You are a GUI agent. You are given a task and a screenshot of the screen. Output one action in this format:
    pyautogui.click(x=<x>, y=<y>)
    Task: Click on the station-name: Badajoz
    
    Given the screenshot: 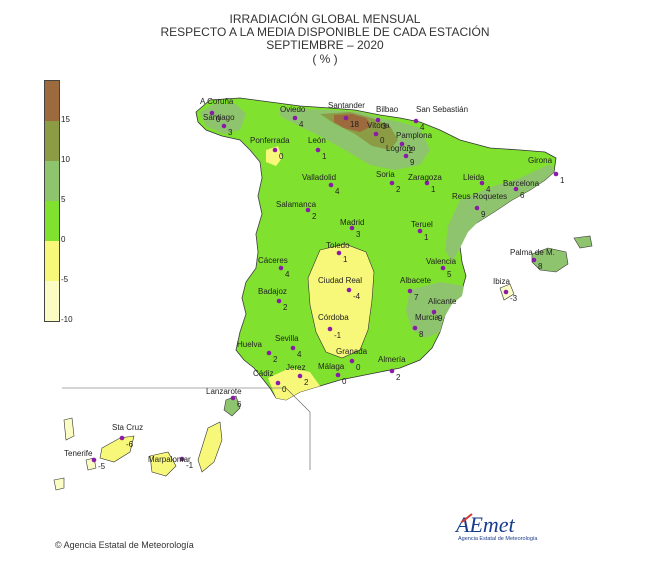 What is the action you would take?
    pyautogui.click(x=272, y=291)
    